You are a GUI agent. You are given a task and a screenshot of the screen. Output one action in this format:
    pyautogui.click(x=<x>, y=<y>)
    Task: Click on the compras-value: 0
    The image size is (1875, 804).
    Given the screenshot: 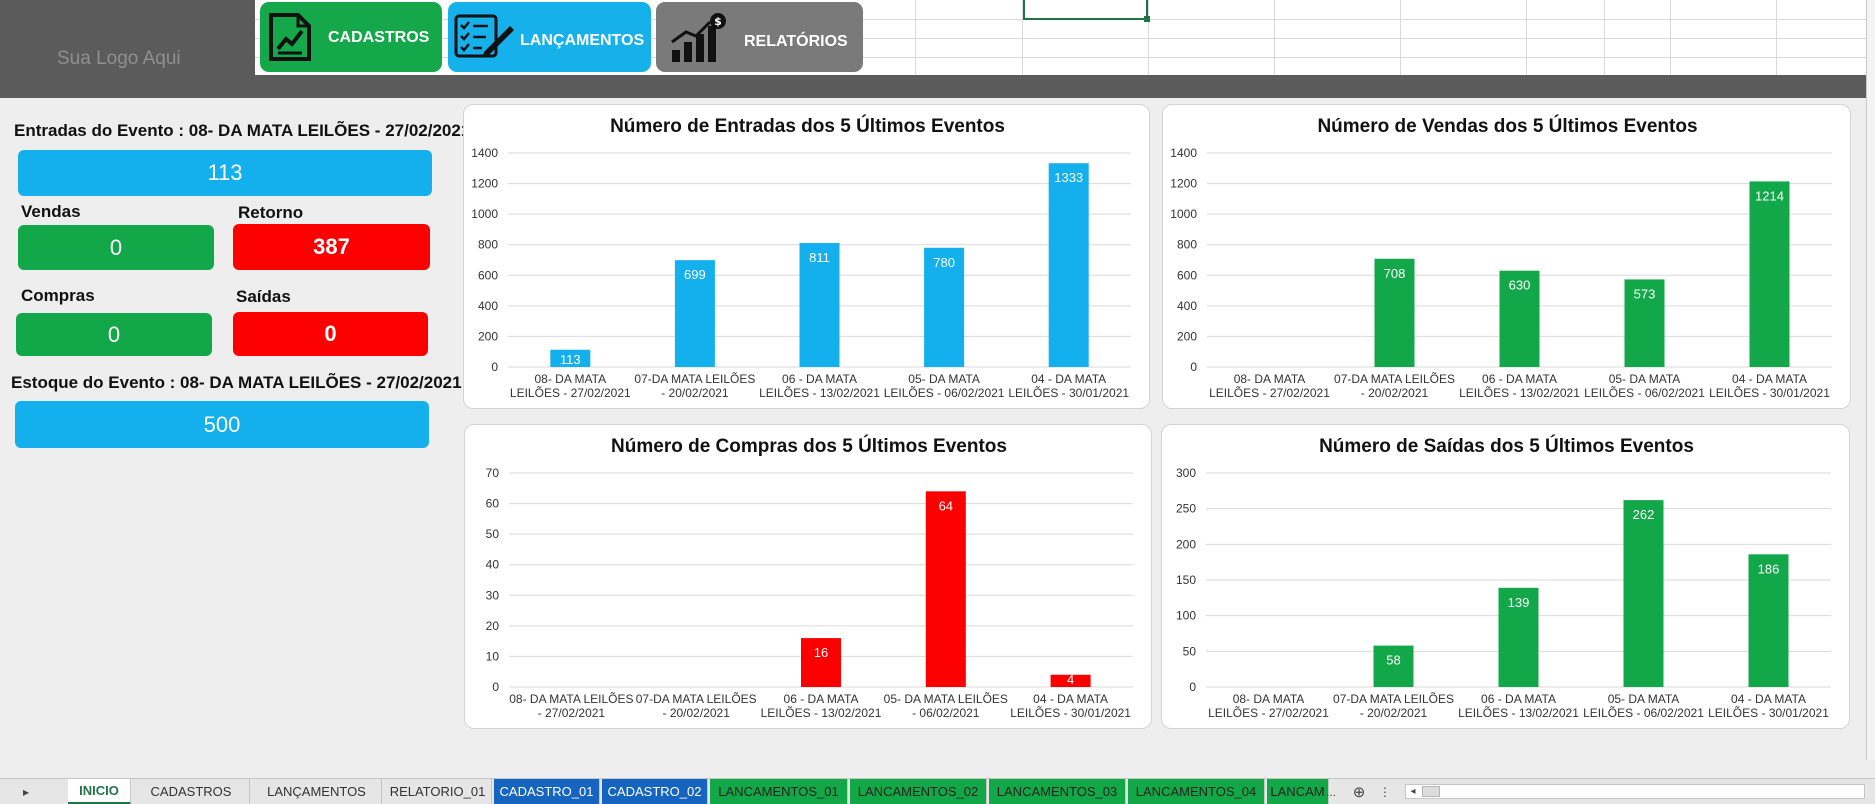 What is the action you would take?
    pyautogui.click(x=114, y=334)
    